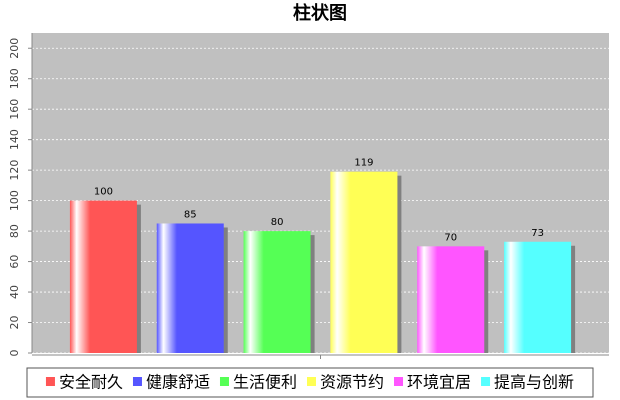  What do you see at coordinates (537, 233) in the screenshot?
I see `value-label: 73` at bounding box center [537, 233].